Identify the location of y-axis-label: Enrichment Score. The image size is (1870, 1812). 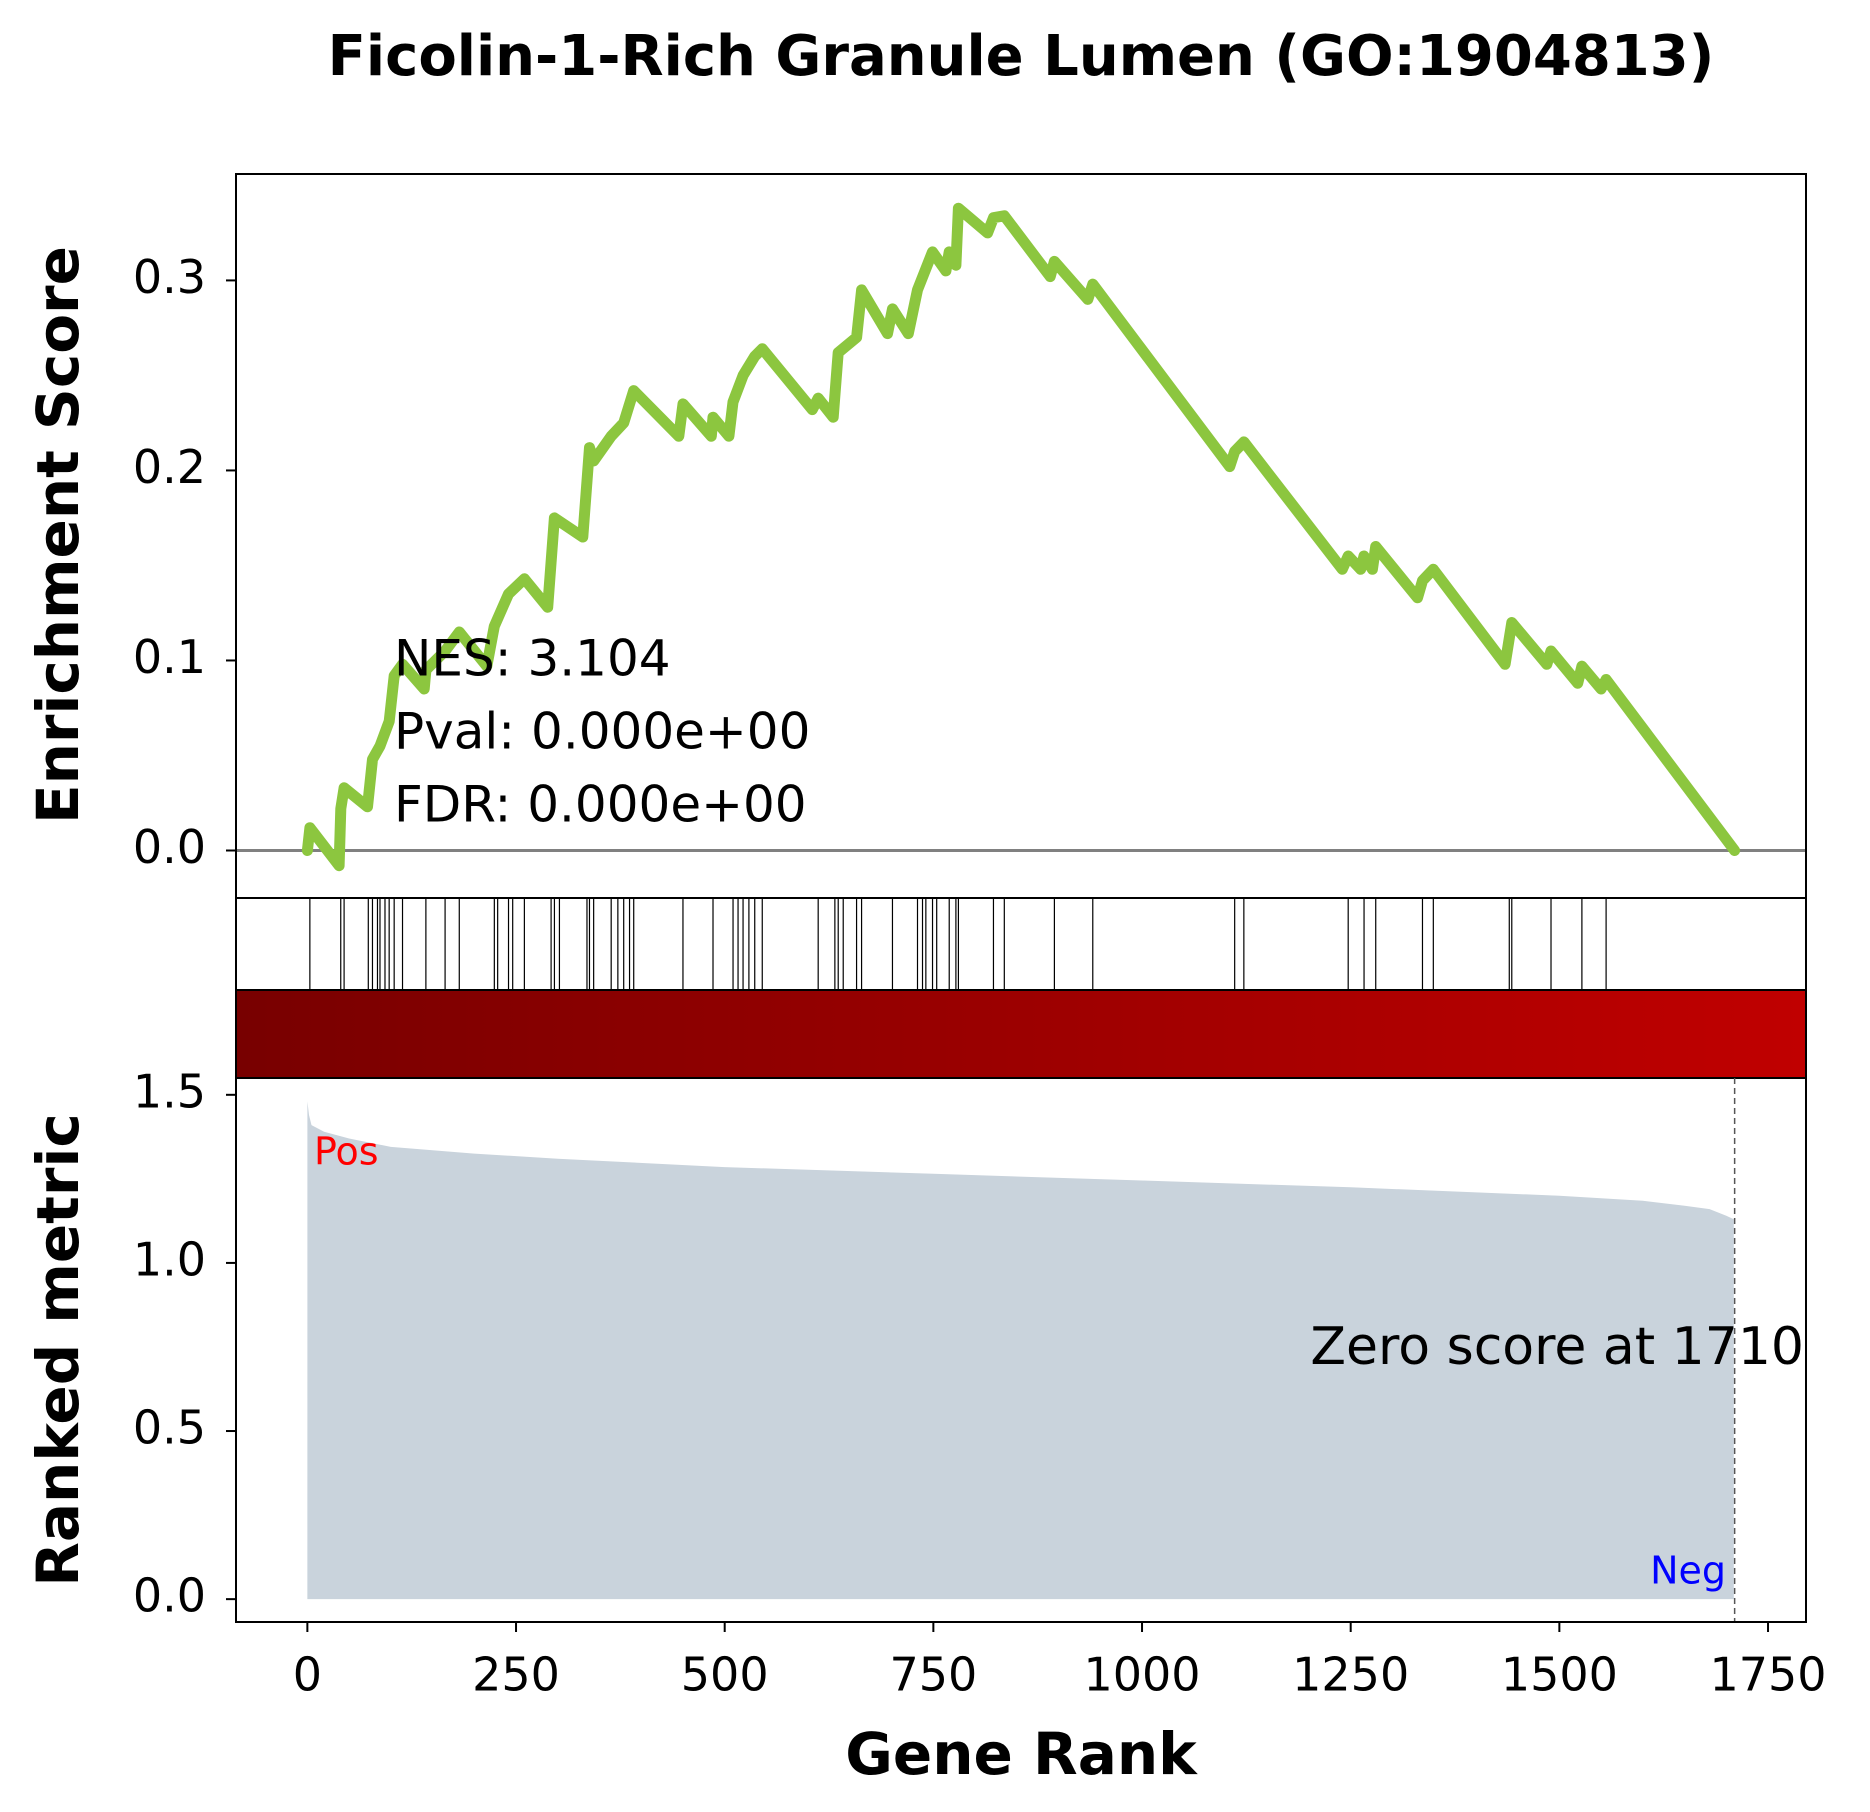
(58, 535).